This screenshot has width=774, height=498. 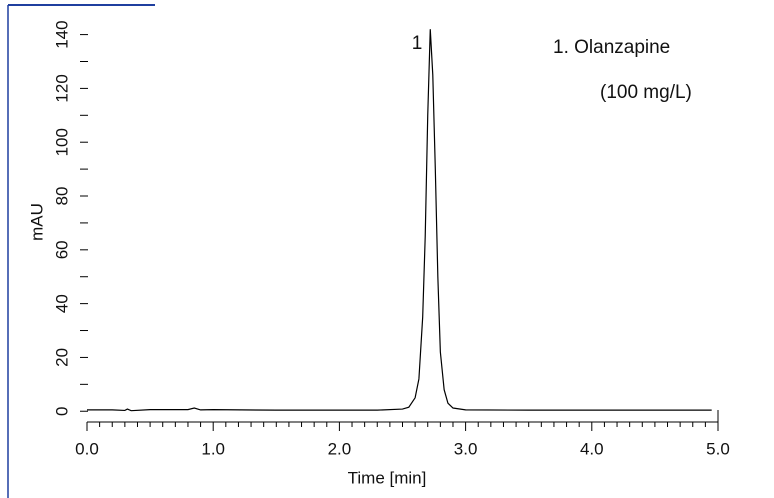 What do you see at coordinates (718, 448) in the screenshot?
I see `x-tick-label: 5.0` at bounding box center [718, 448].